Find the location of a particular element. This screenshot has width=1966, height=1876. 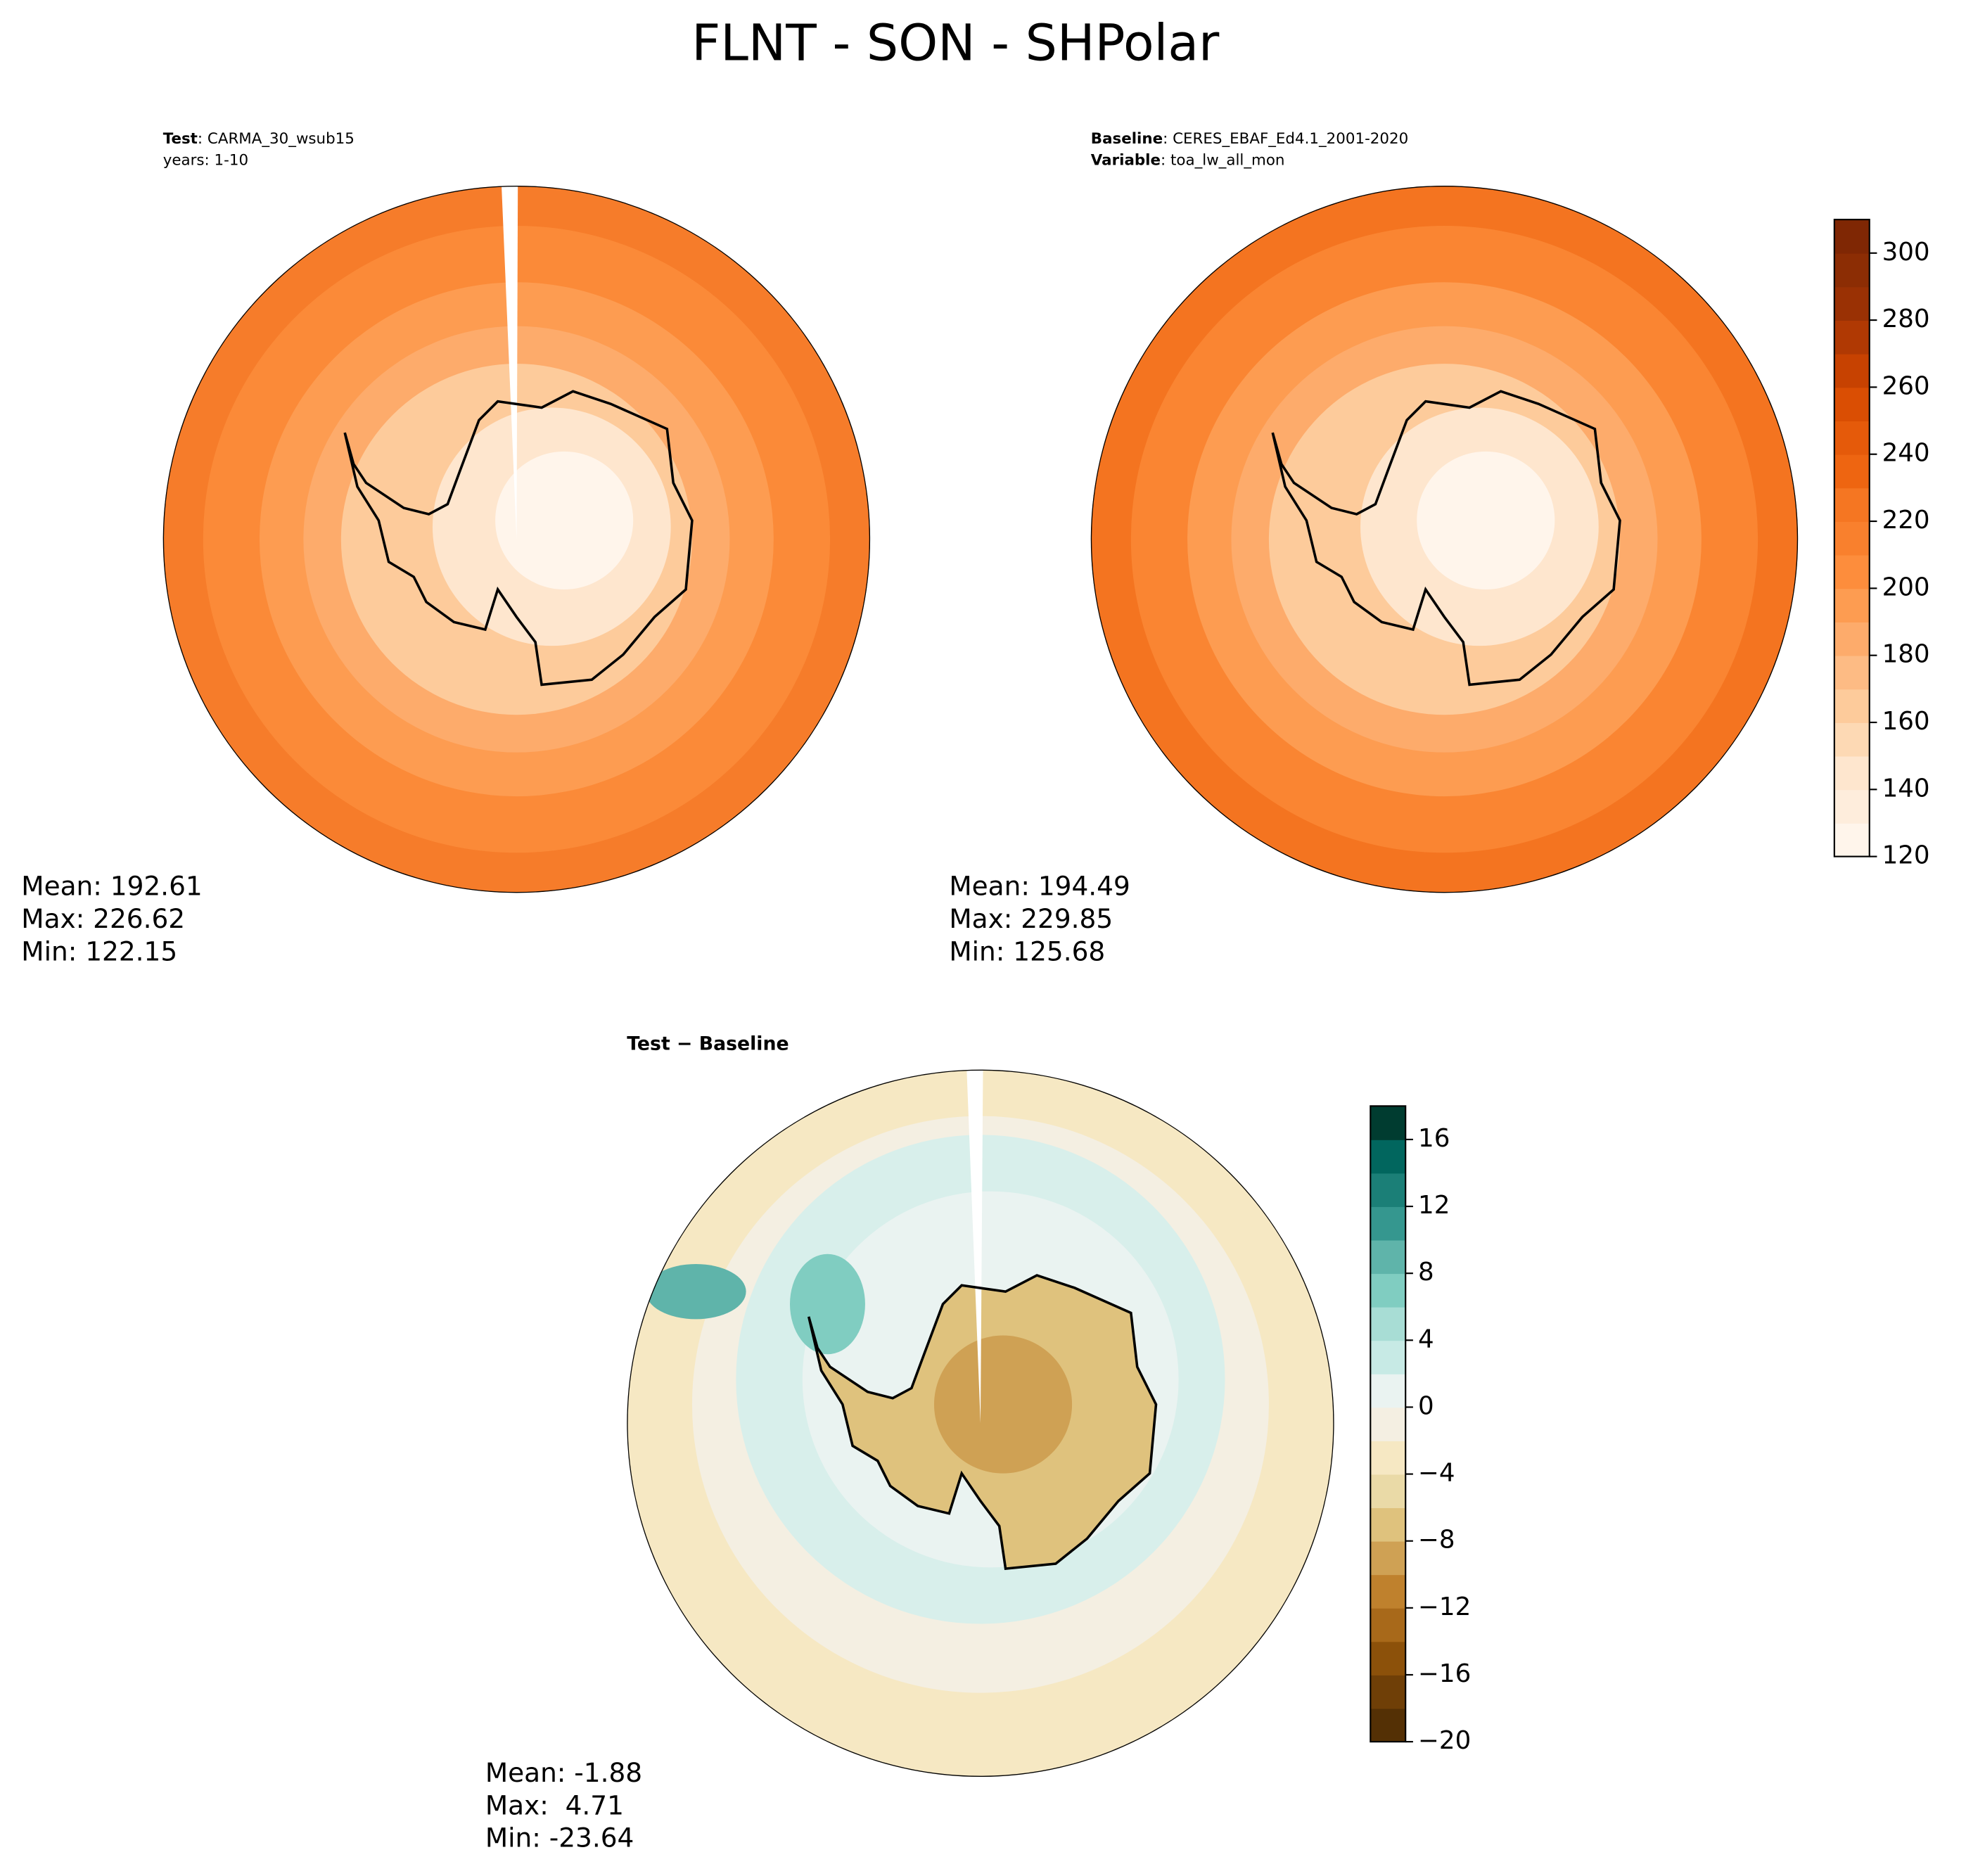

map-test is located at coordinates (516, 539).